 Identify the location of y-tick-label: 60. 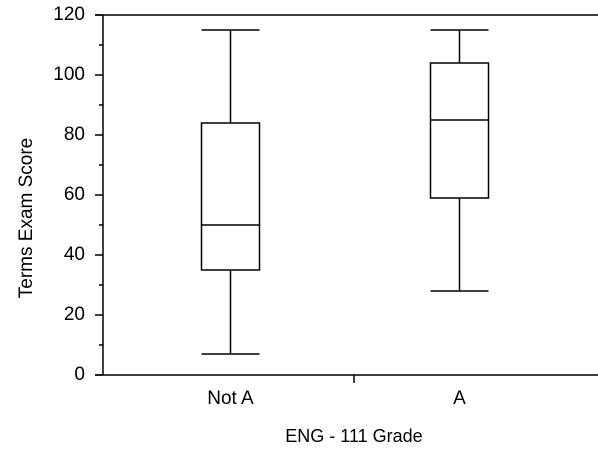
(74, 194).